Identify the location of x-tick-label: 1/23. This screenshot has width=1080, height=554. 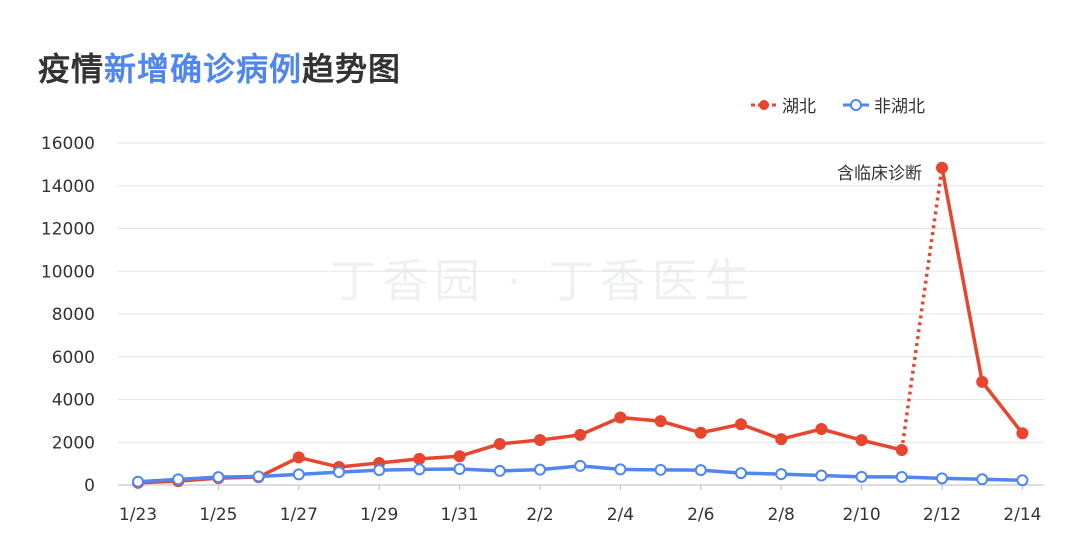
(138, 515).